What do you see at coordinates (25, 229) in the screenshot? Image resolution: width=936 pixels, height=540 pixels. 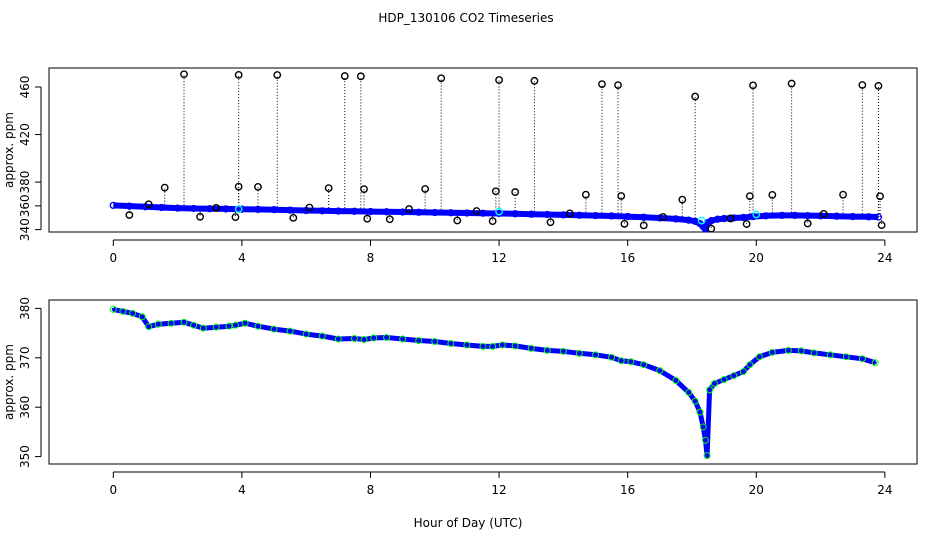 I see `top-y-tick-label: 340` at bounding box center [25, 229].